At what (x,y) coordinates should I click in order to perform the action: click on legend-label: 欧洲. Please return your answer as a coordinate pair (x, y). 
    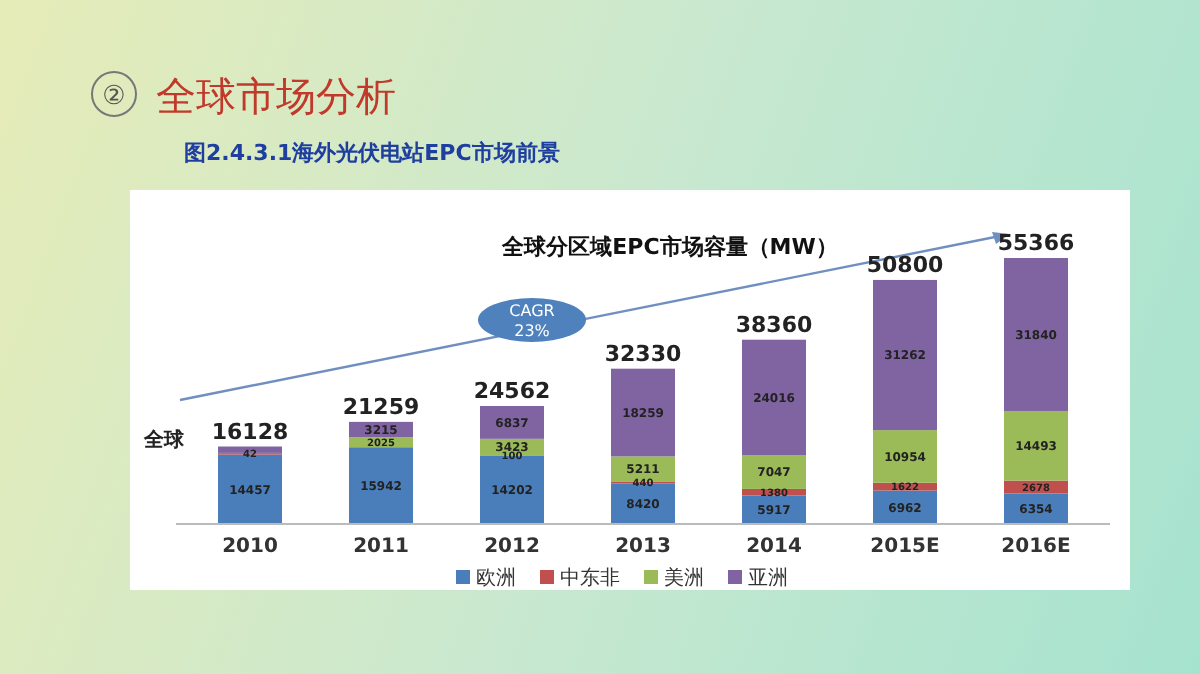
    Looking at the image, I should click on (496, 578).